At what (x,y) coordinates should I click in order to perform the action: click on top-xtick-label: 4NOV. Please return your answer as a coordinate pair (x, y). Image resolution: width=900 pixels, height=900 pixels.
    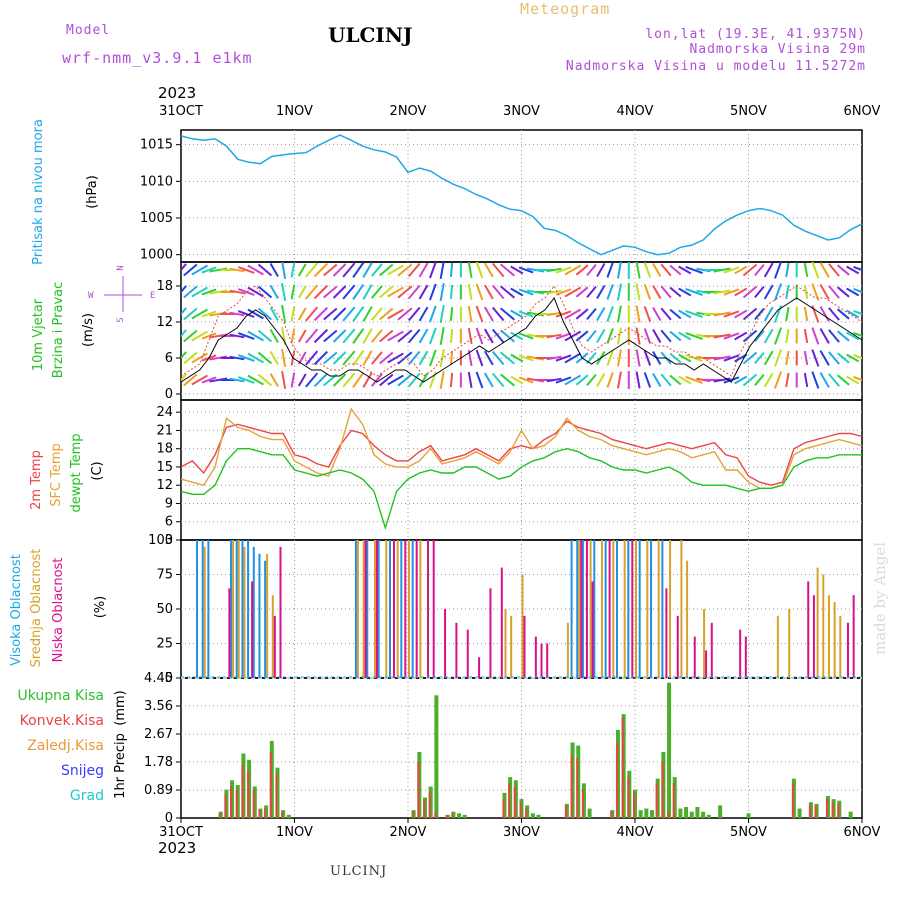
    Looking at the image, I should click on (635, 111).